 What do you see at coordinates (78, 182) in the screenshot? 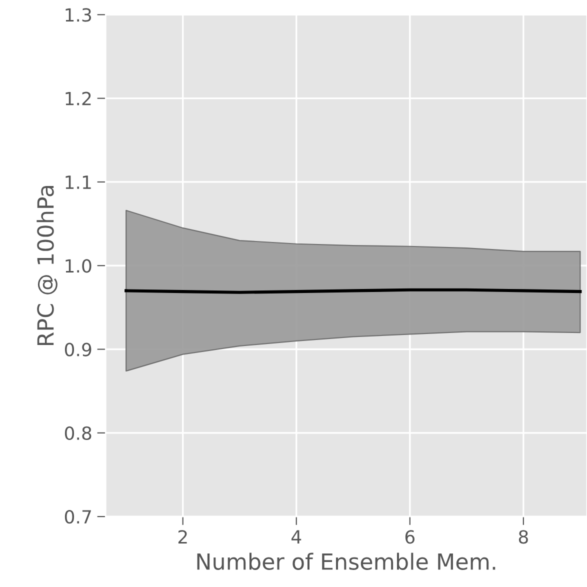
I see `y-tick-label: 1.1` at bounding box center [78, 182].